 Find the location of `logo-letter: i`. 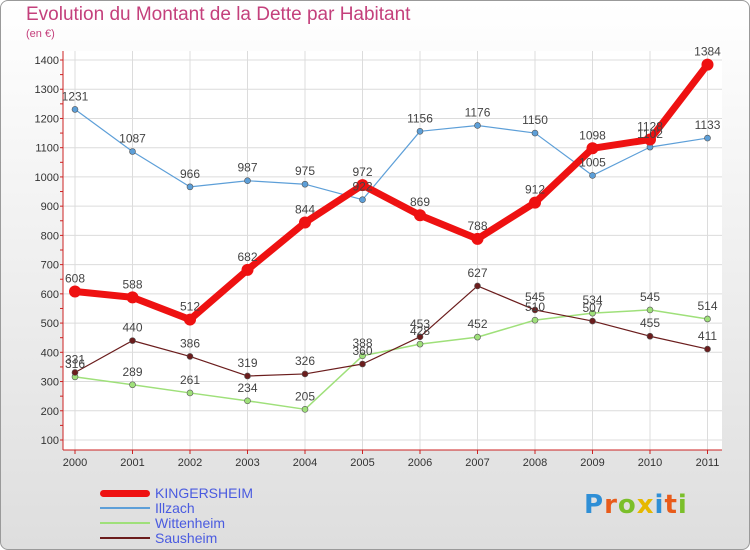

logo-letter: i is located at coordinates (682, 505).